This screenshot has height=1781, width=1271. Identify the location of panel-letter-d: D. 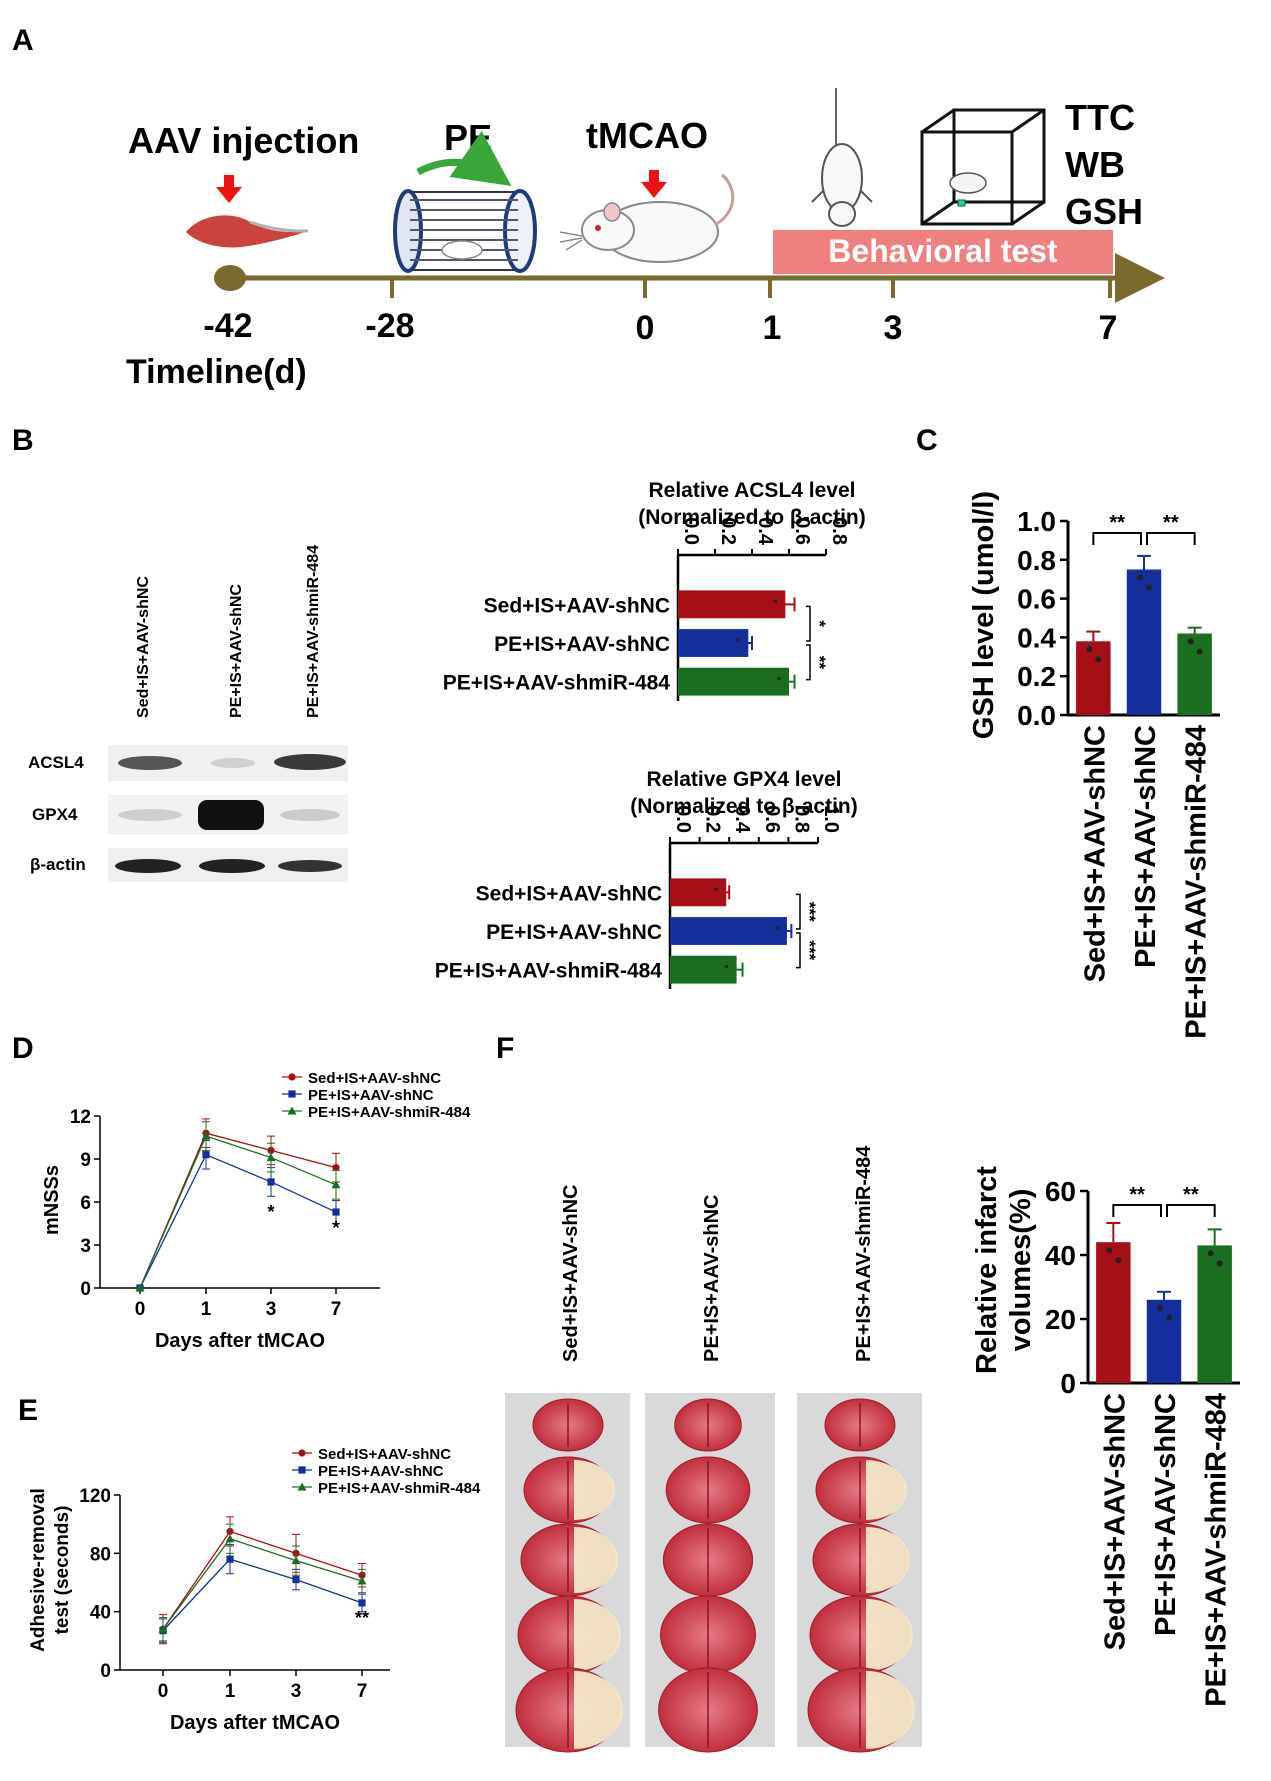
(23, 1048).